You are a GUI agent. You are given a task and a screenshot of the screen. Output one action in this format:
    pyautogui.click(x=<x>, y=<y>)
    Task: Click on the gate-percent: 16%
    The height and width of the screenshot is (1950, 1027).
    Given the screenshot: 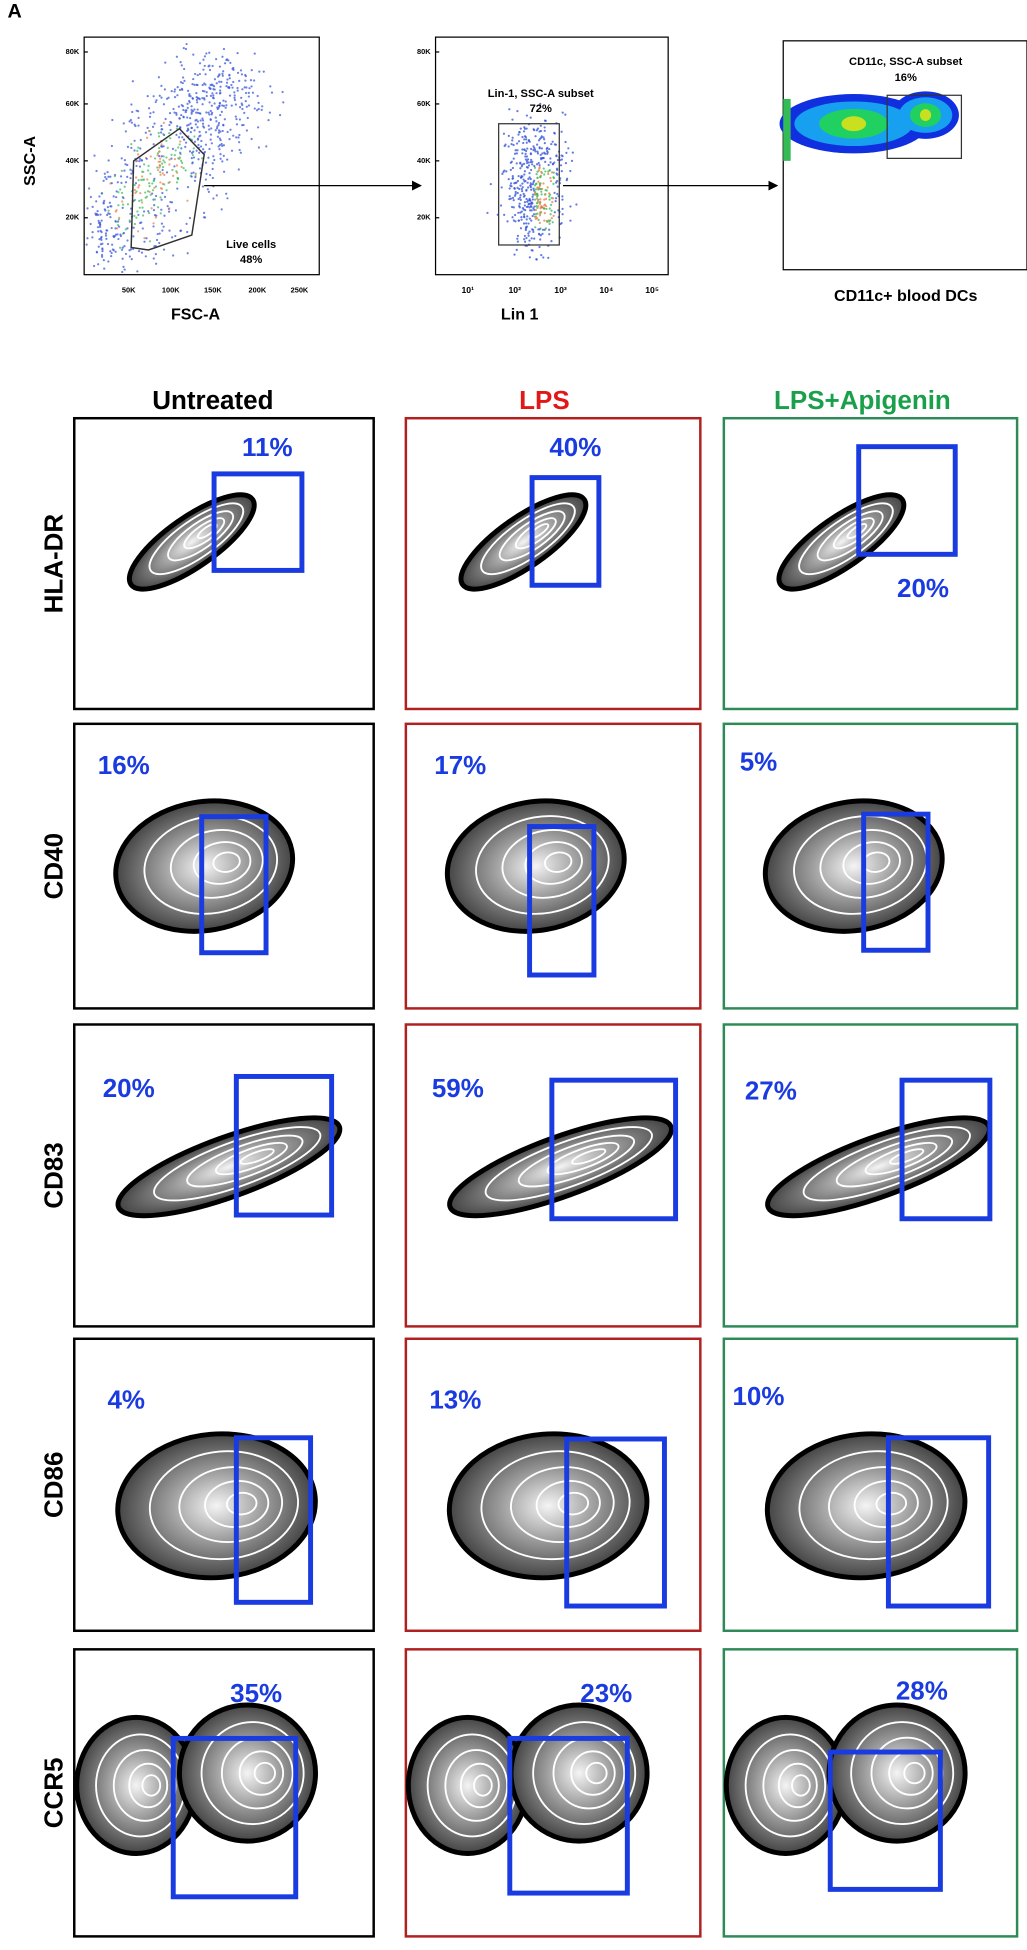 What is the action you would take?
    pyautogui.click(x=124, y=765)
    